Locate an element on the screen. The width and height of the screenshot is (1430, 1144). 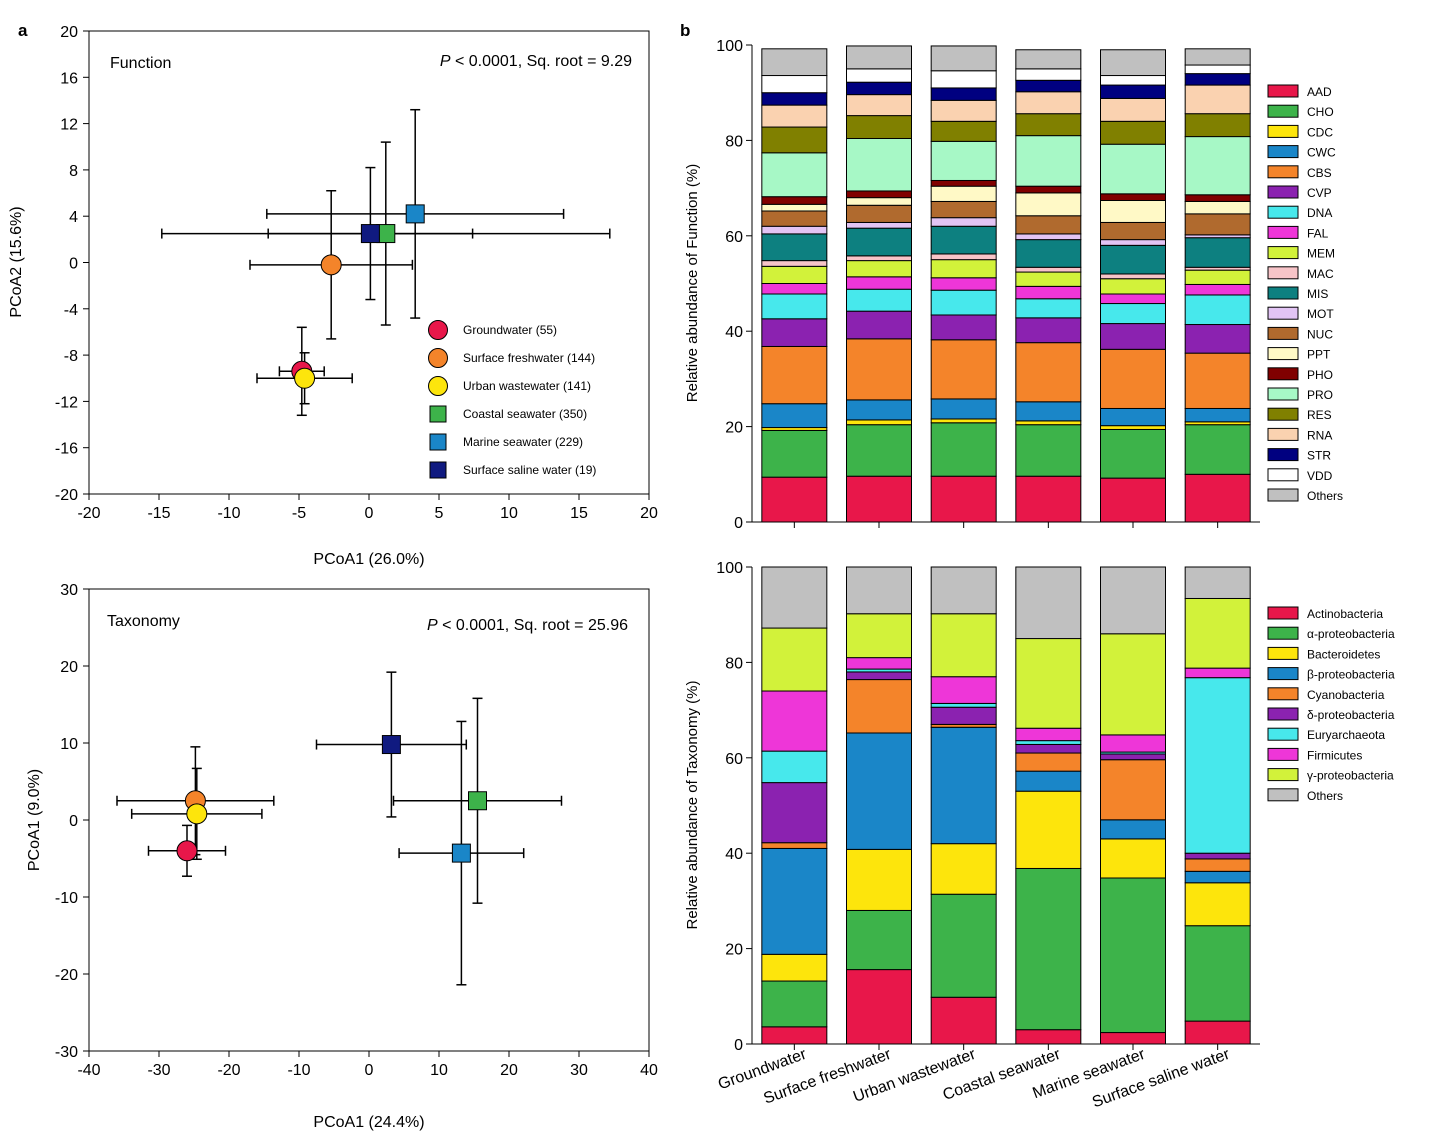
y-tick-label: 60 is located at coordinates (734, 237).